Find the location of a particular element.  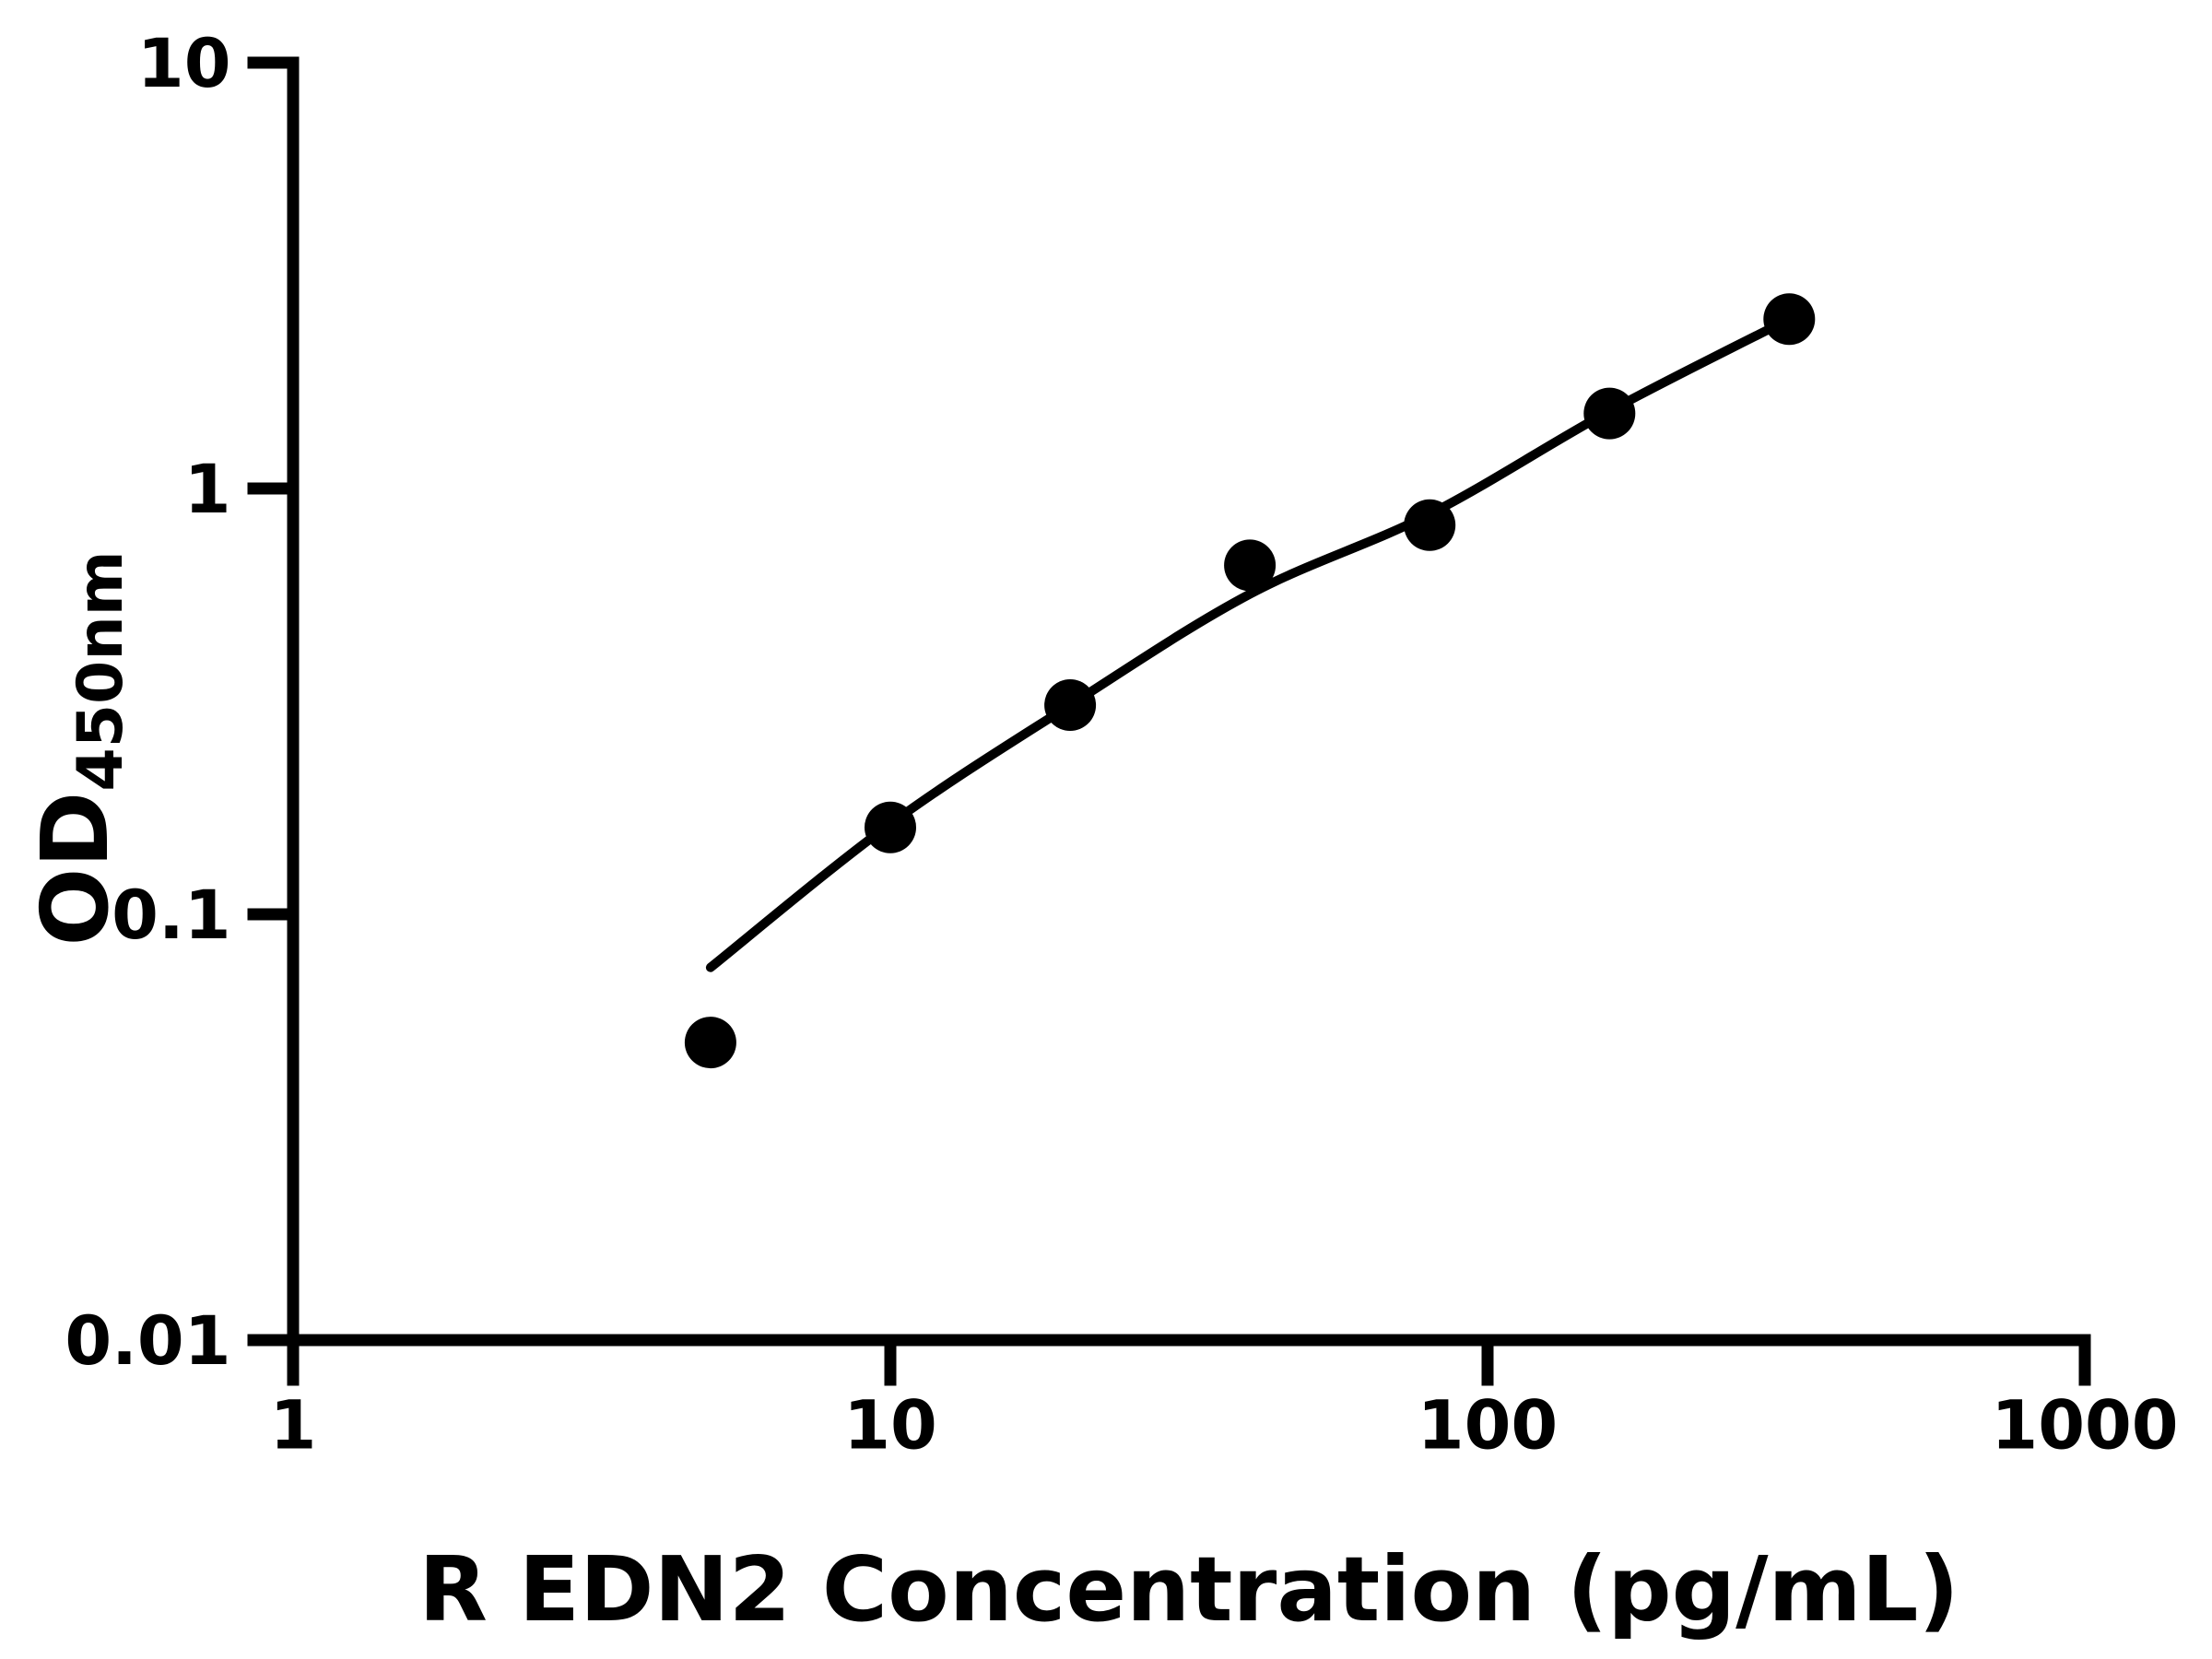

x-tick-label: 1 is located at coordinates (293, 1426).